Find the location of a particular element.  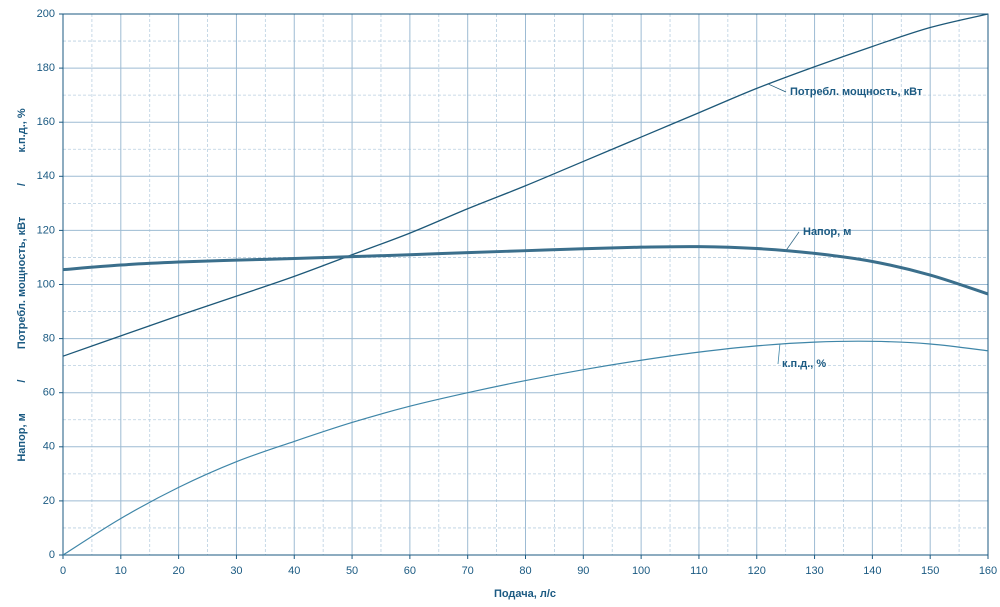

x-tick-label: 150 is located at coordinates (930, 571).